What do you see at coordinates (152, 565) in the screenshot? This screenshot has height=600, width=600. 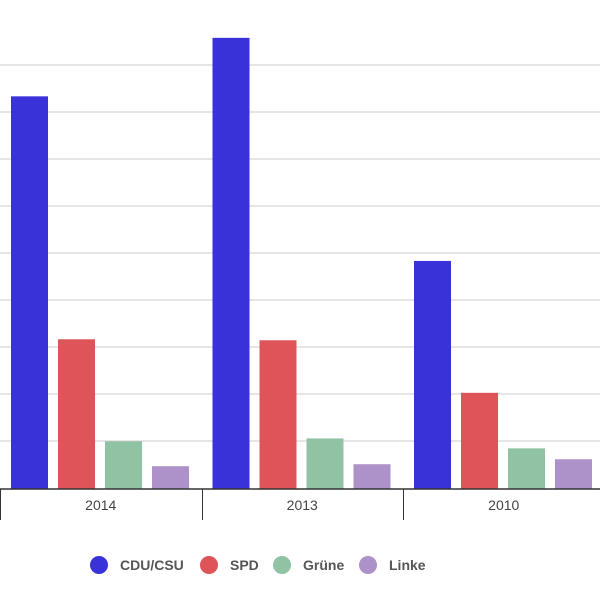 I see `legend-label: CDU/CSU` at bounding box center [152, 565].